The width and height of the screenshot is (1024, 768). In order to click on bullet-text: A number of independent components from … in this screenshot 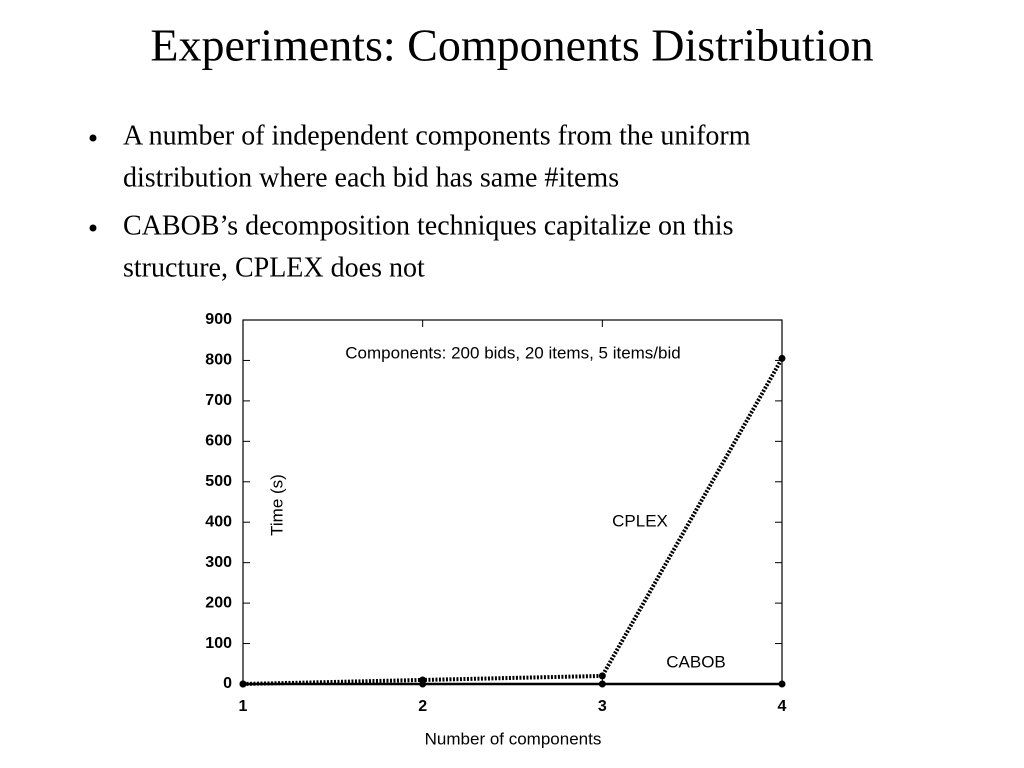, I will do `click(437, 135)`.